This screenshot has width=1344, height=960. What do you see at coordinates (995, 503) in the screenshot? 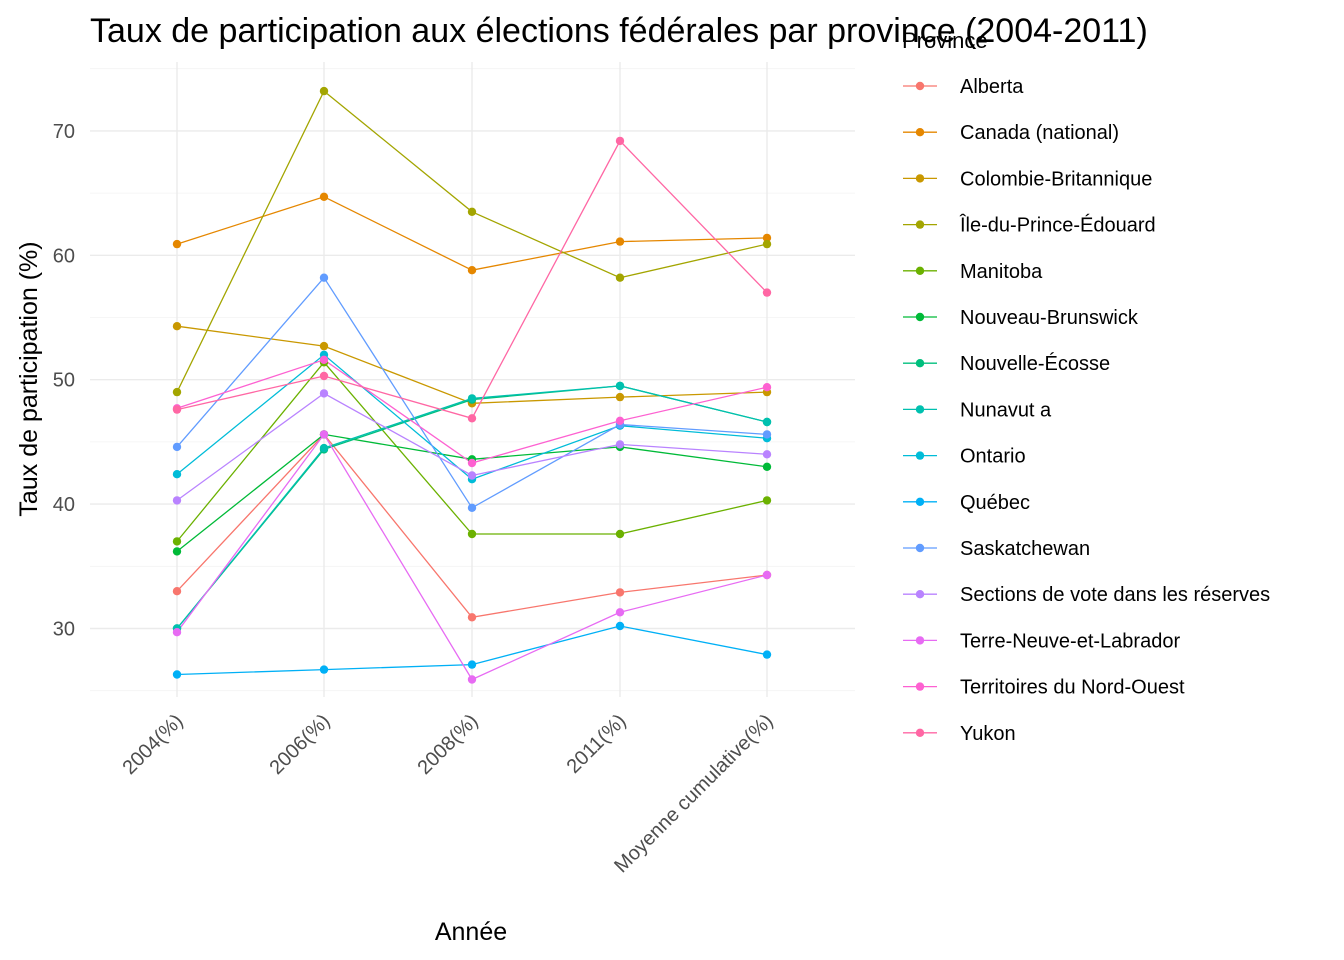
I see `legend-label: Québec` at bounding box center [995, 503].